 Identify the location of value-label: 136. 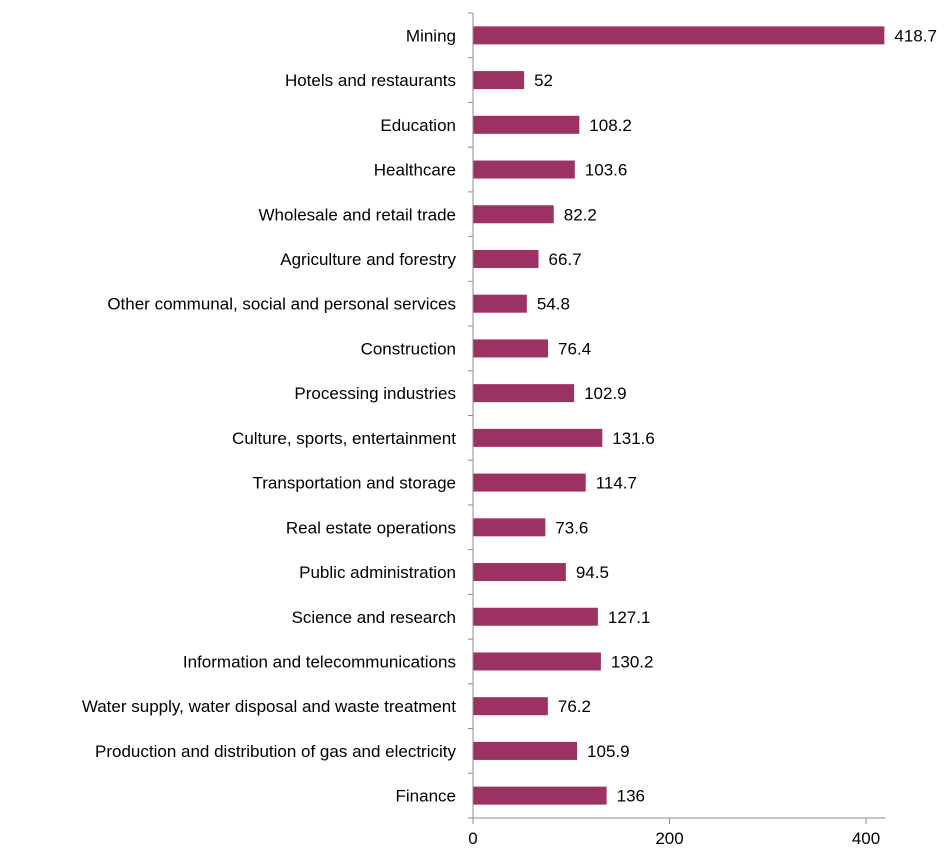
(631, 796).